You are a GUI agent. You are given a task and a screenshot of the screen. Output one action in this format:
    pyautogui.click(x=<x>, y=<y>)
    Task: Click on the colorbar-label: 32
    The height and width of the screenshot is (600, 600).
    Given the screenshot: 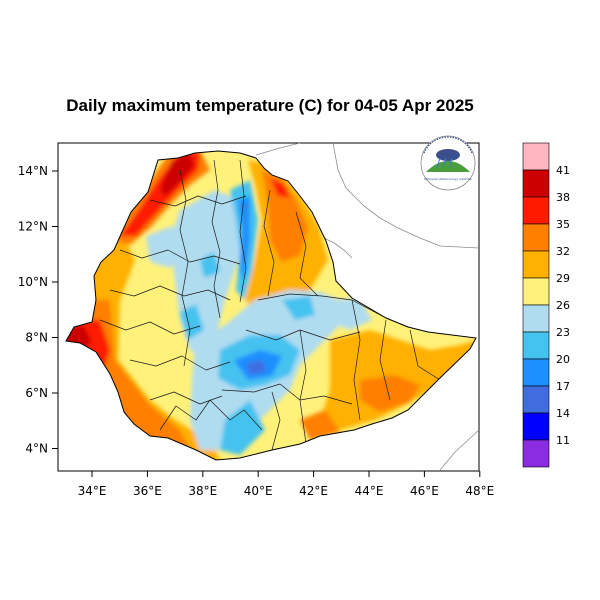 What is the action you would take?
    pyautogui.click(x=563, y=251)
    